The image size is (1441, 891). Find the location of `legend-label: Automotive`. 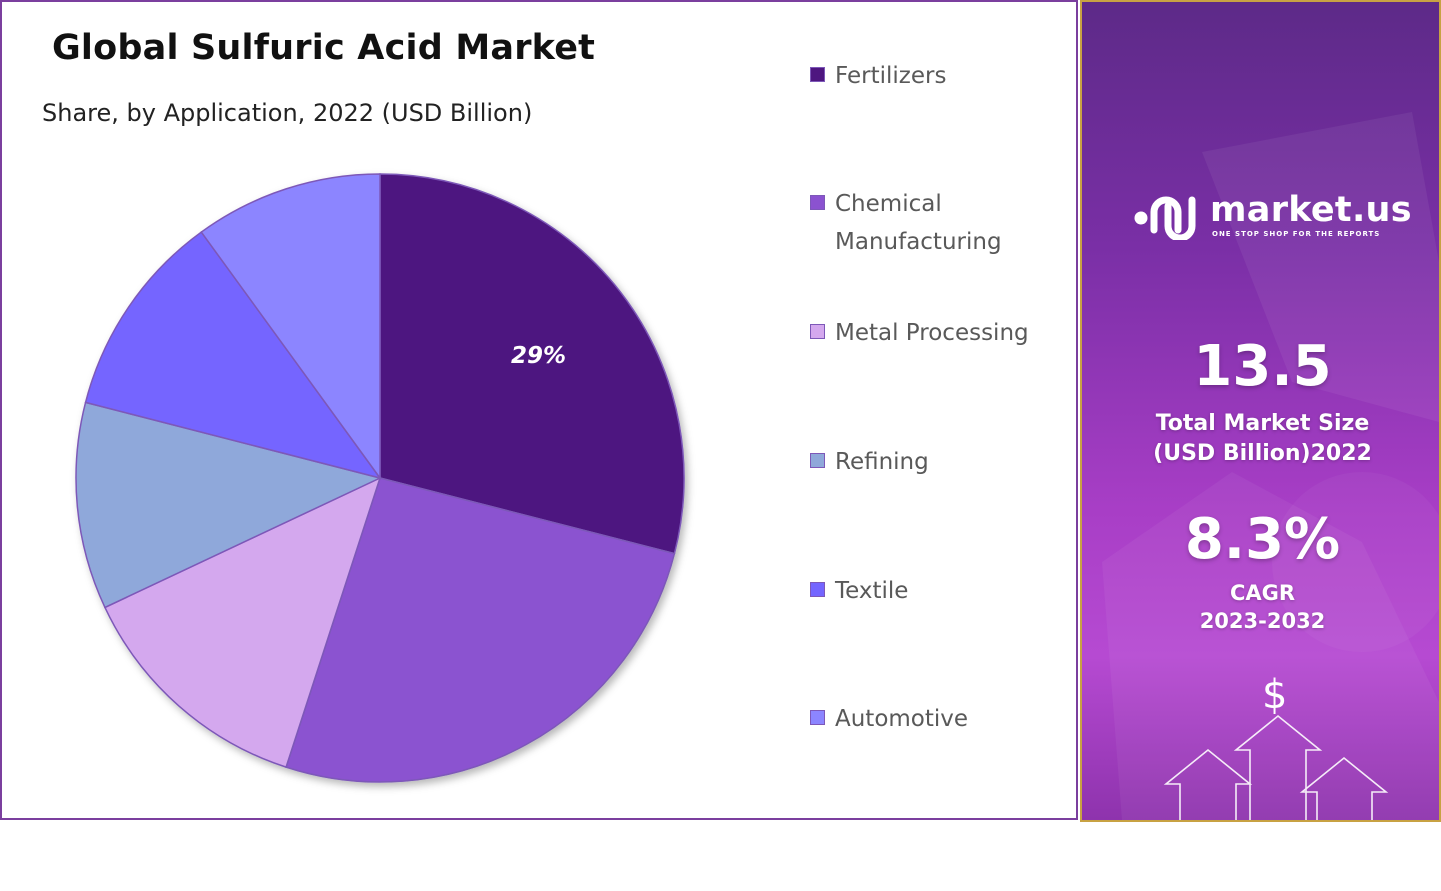

legend-label: Automotive is located at coordinates (902, 719).